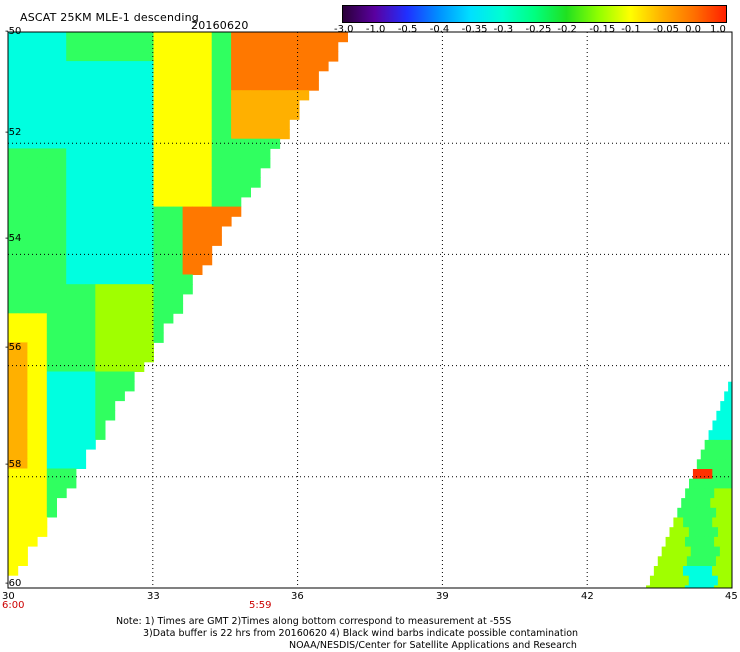 This screenshot has height=652, width=740. I want to click on lon-label-36: 36, so click(297, 596).